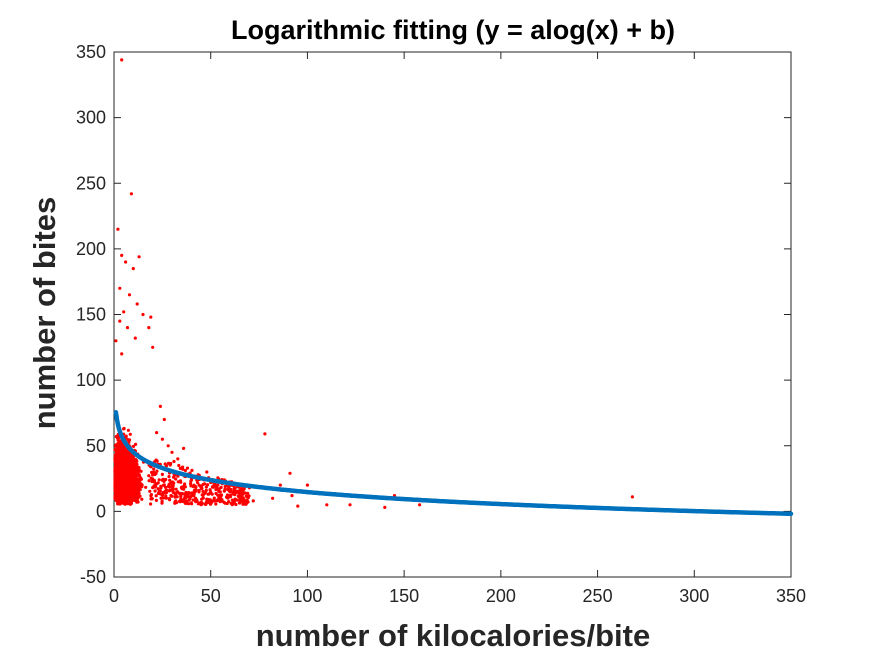 The height and width of the screenshot is (656, 875). Describe the element at coordinates (91, 315) in the screenshot. I see `y-tick-label: 150` at that location.